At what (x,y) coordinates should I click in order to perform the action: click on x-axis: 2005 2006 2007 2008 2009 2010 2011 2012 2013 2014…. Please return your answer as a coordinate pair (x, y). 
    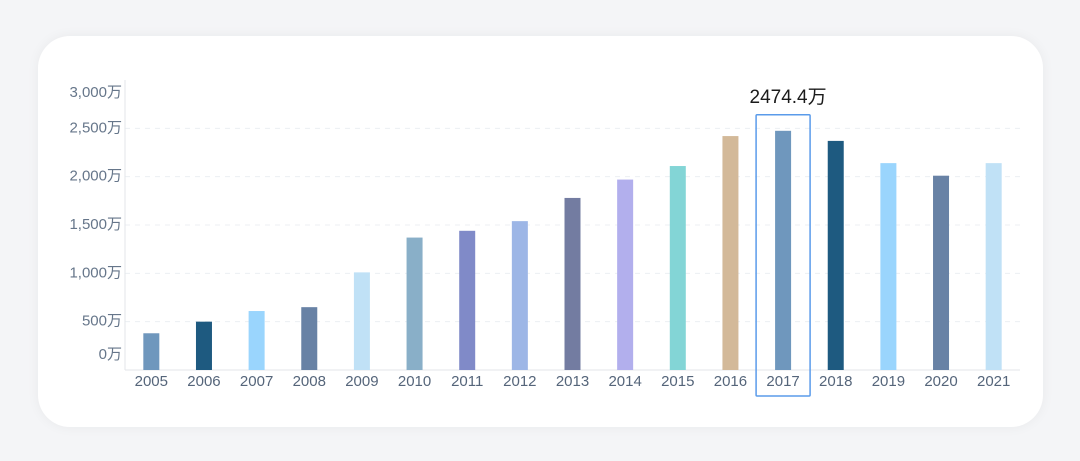
    Looking at the image, I should click on (573, 381).